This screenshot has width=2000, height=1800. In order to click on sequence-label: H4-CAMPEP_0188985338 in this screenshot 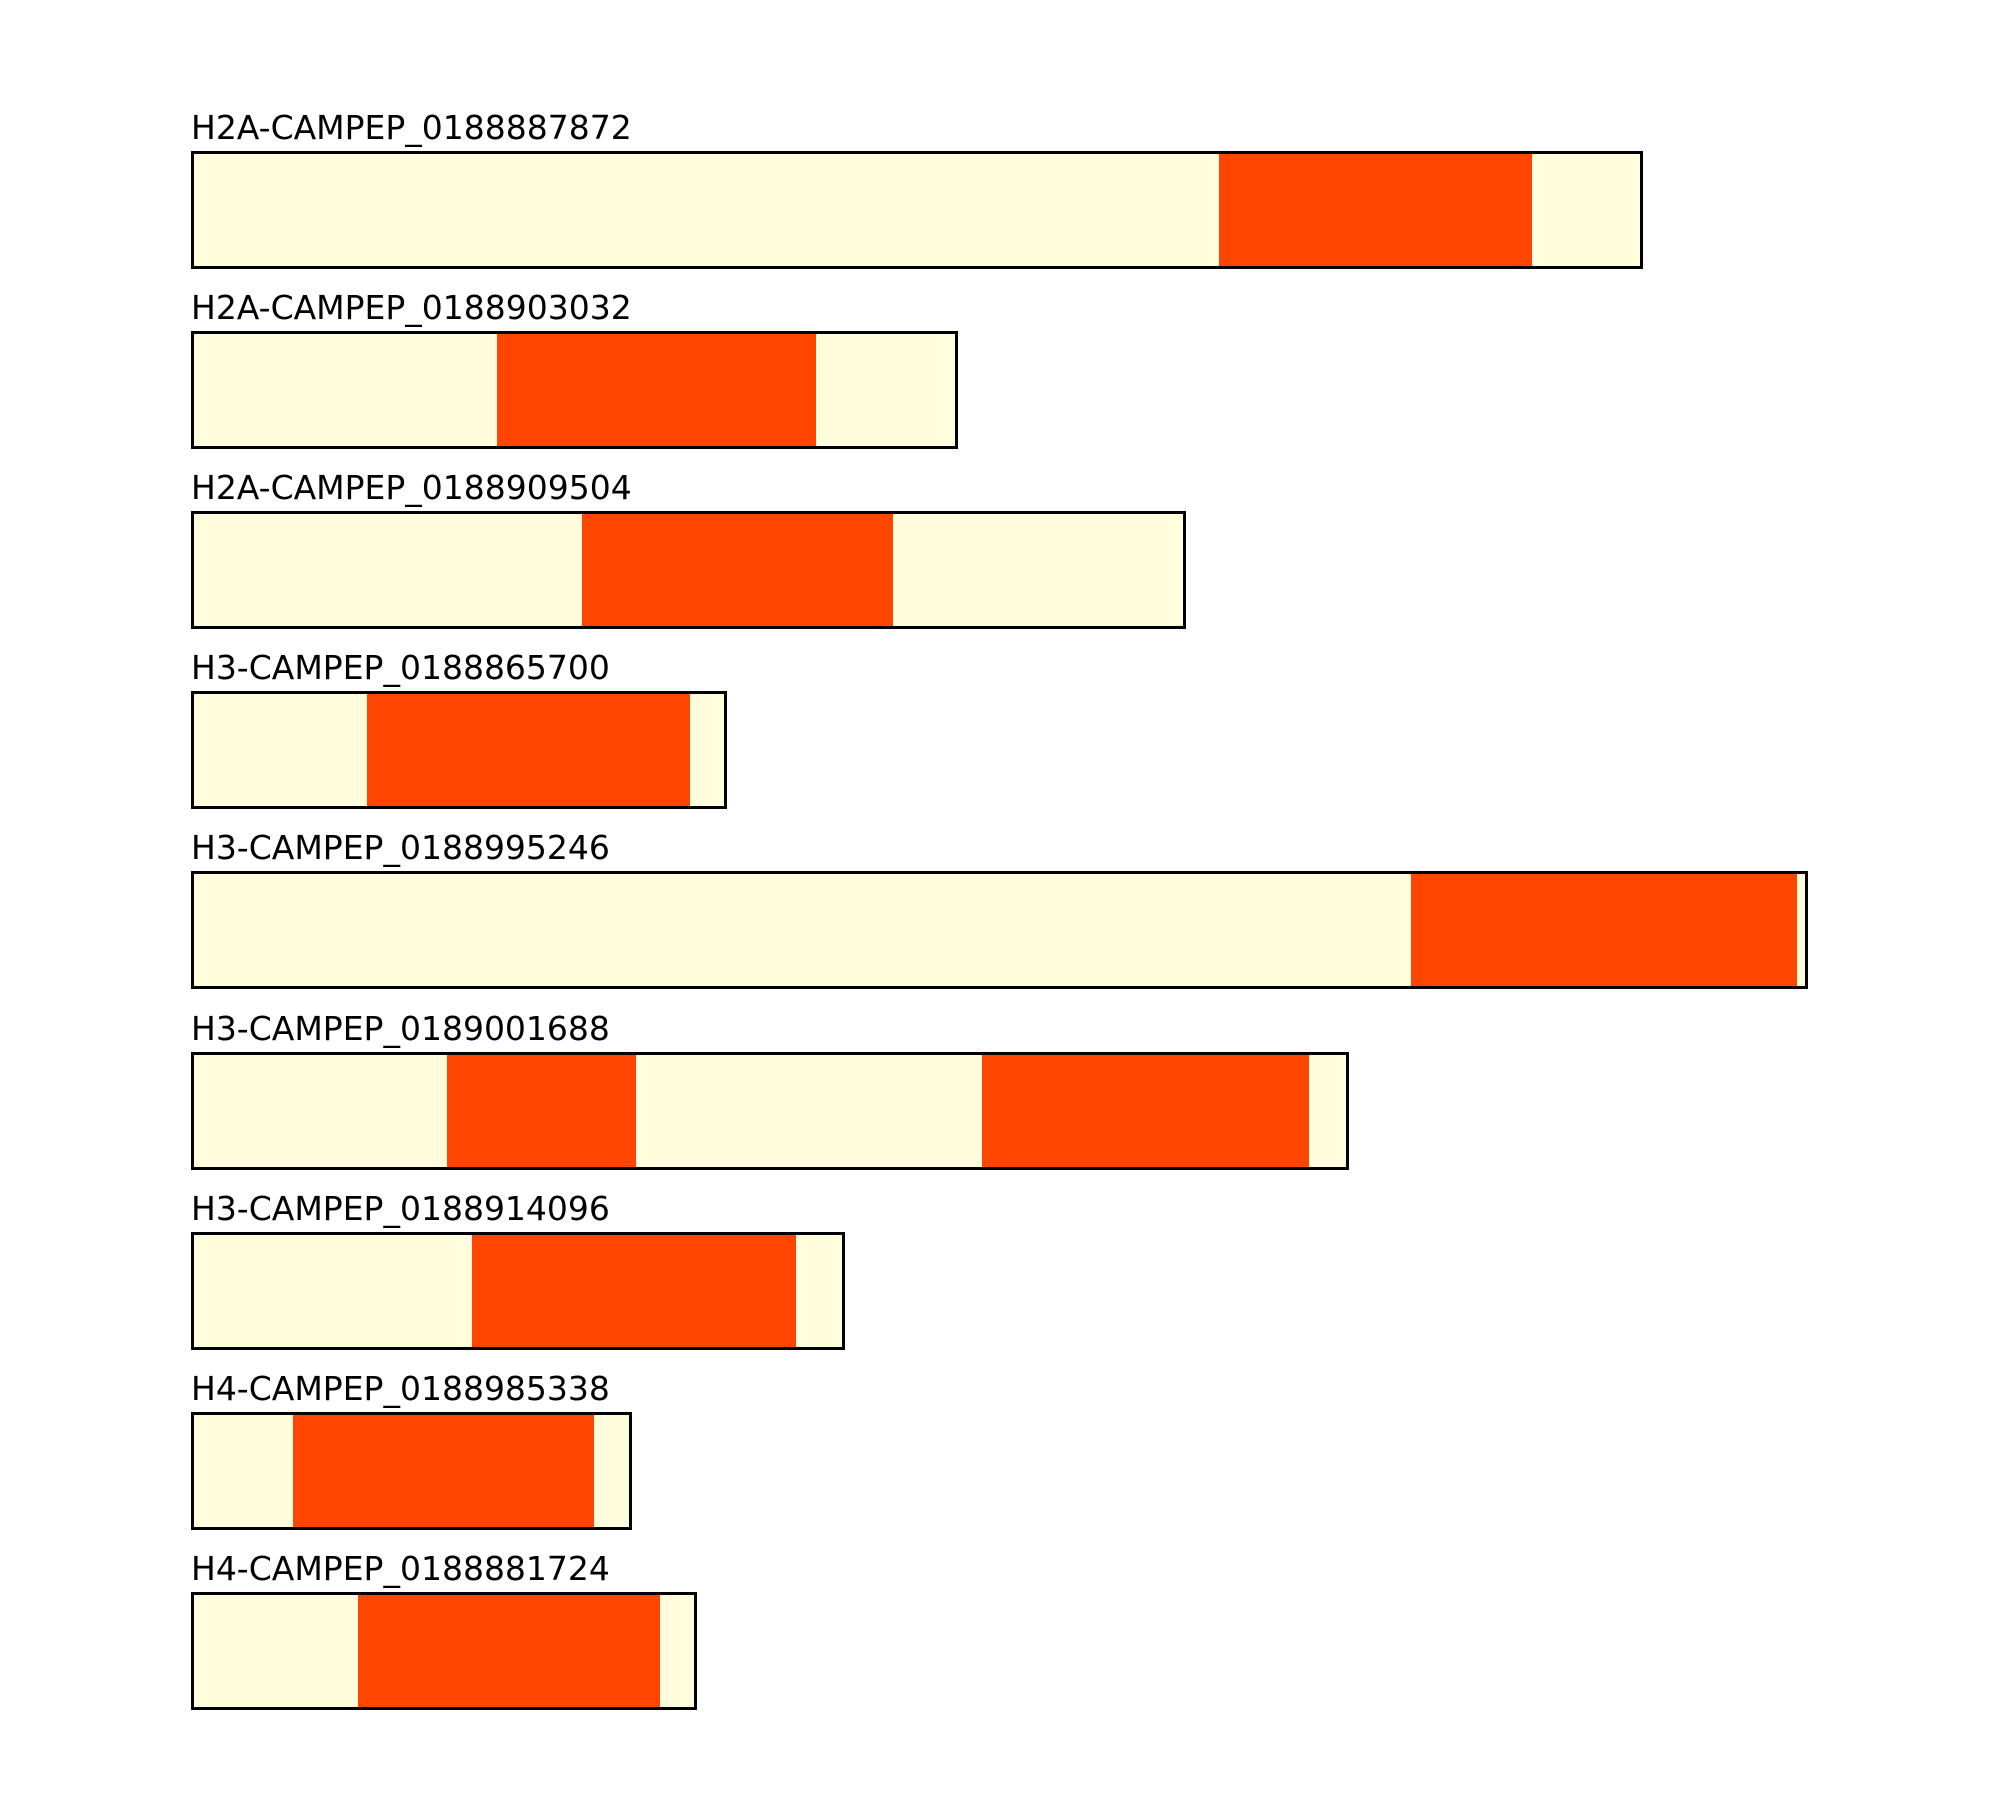, I will do `click(400, 1388)`.